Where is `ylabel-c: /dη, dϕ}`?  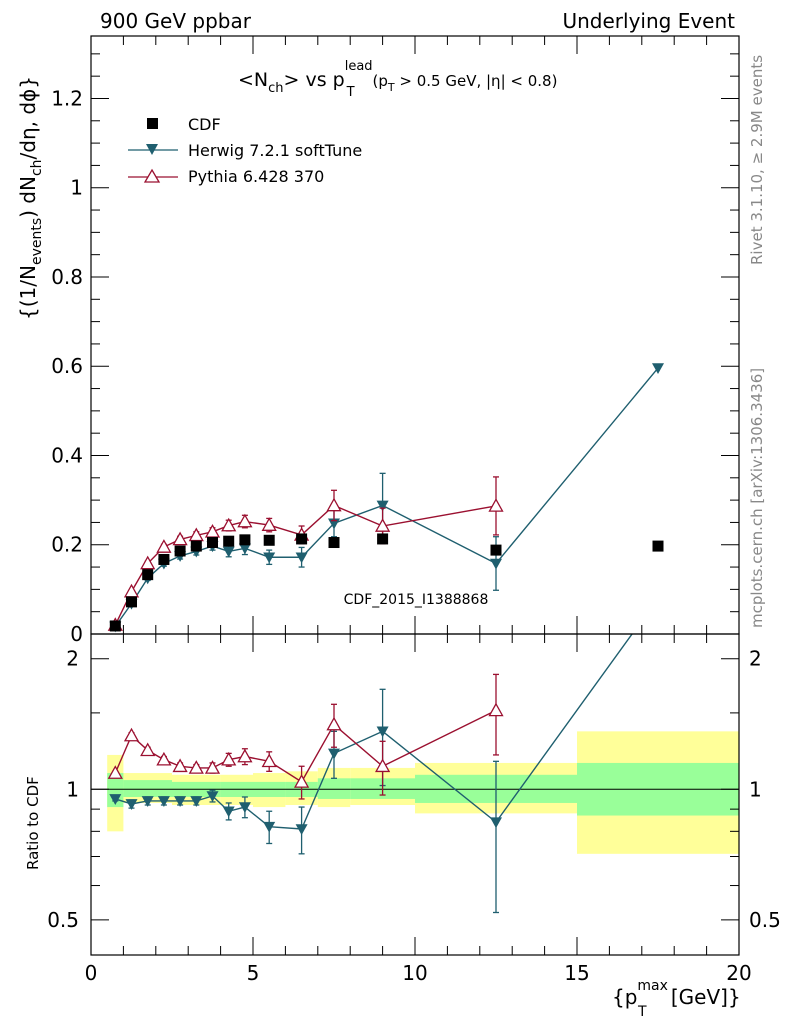 ylabel-c: /dη, dϕ} is located at coordinates (28, 117).